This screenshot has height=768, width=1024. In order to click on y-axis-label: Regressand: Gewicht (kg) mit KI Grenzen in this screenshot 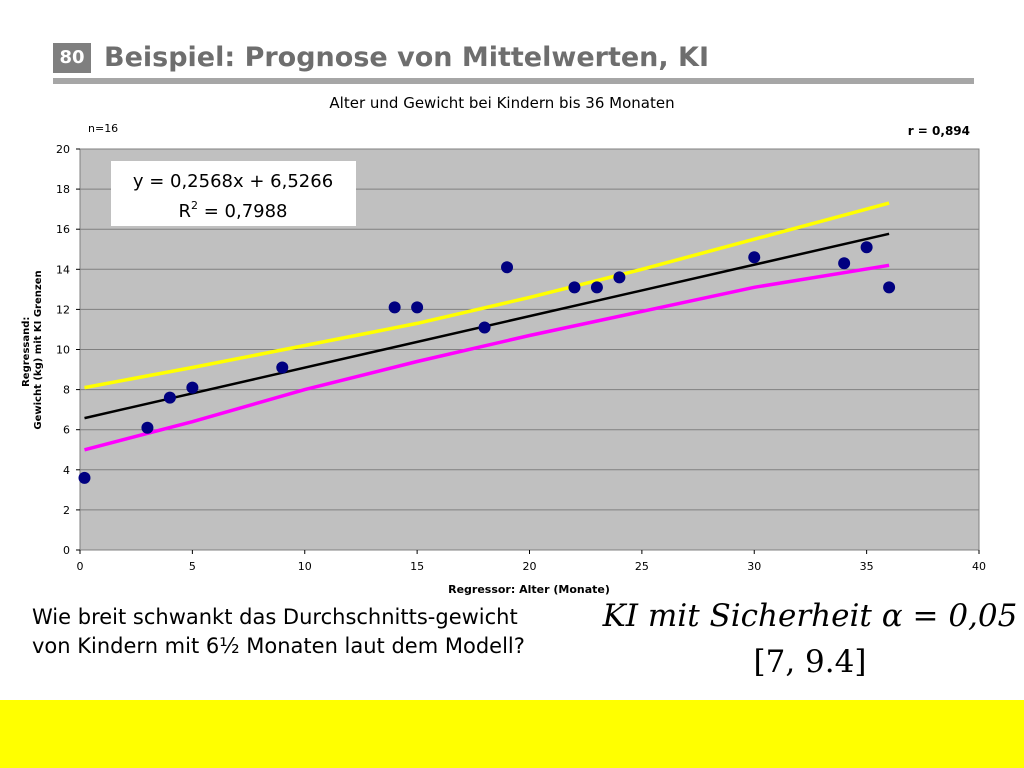, I will do `click(32, 349)`.